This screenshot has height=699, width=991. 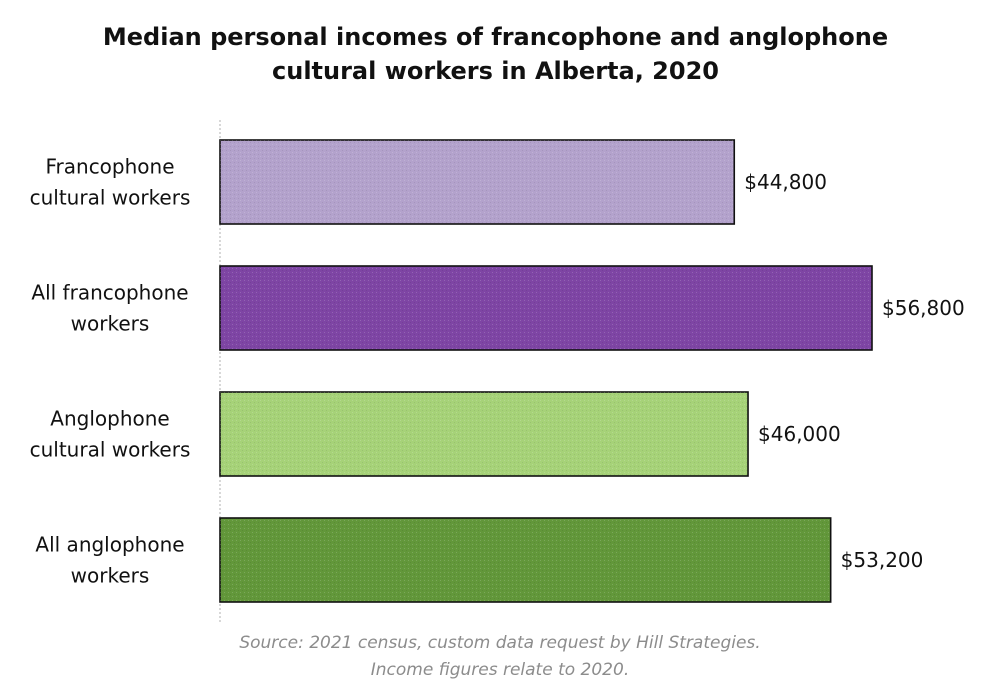 I want to click on category-label-3: Anglophone cultural workers, so click(x=110, y=434).